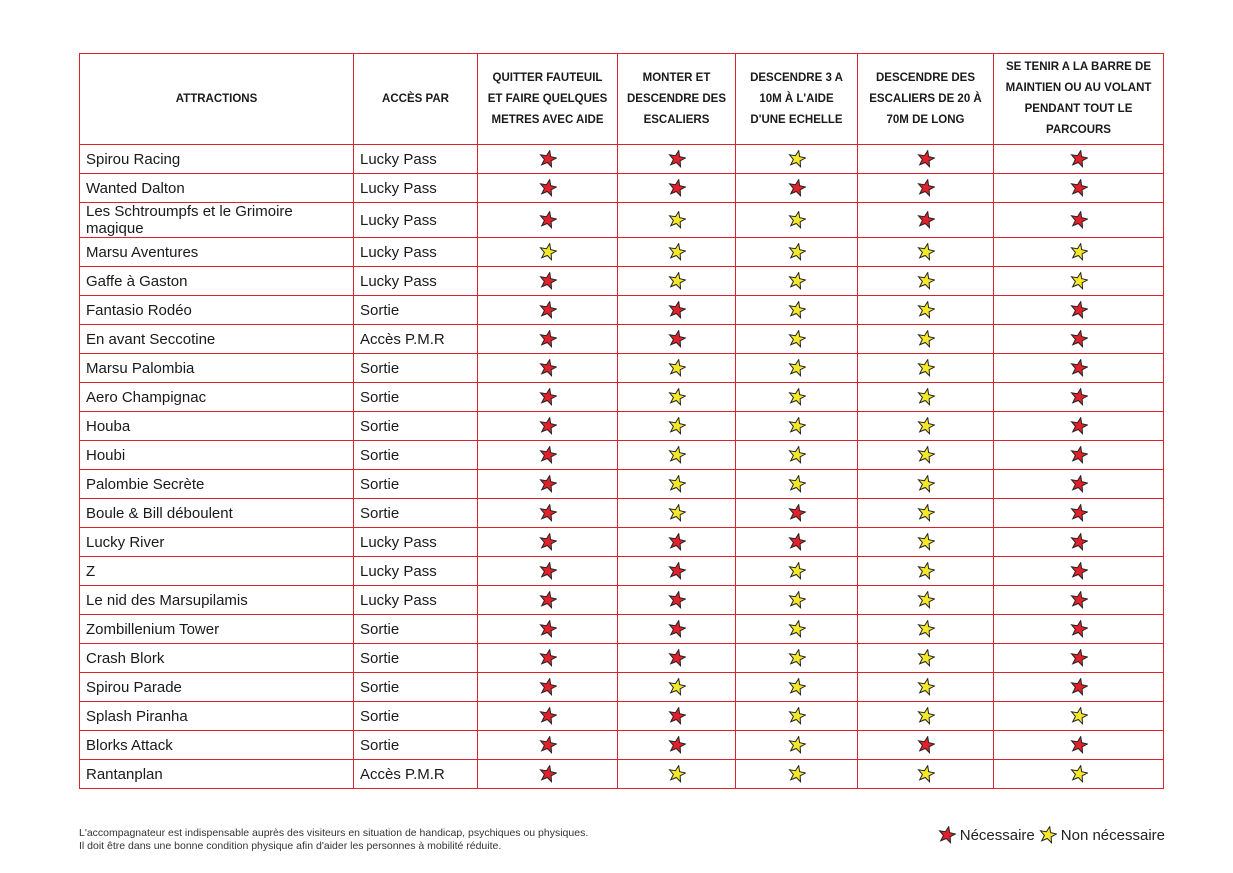 This screenshot has height=873, width=1233. Describe the element at coordinates (216, 774) in the screenshot. I see `attraction-name: Rantanplan` at that location.